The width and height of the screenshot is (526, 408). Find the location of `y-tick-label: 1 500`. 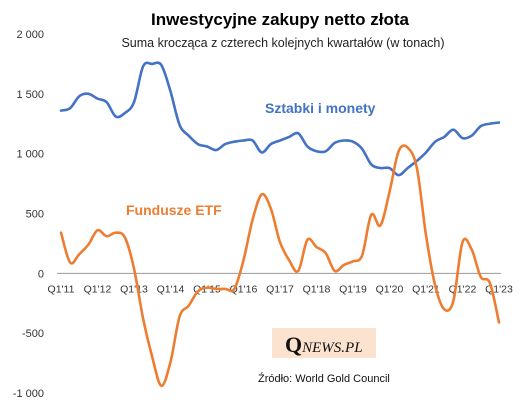

y-tick-label: 1 500 is located at coordinates (30, 95).